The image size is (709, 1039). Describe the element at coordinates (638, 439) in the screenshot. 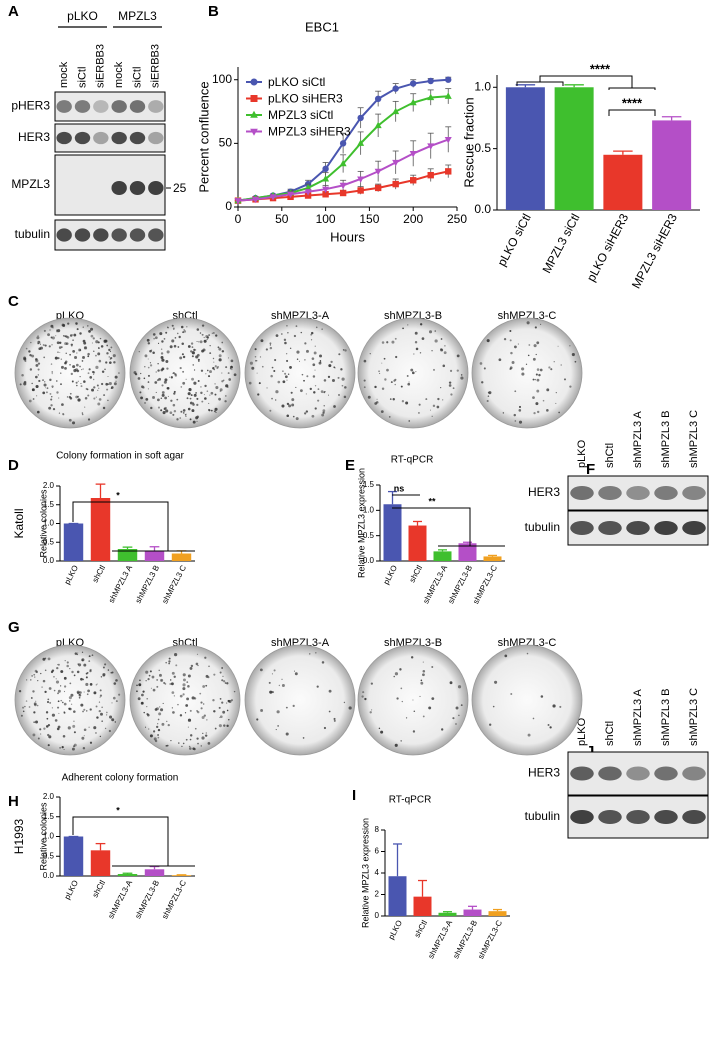

I see `lane-label: shMPZL3 A` at that location.